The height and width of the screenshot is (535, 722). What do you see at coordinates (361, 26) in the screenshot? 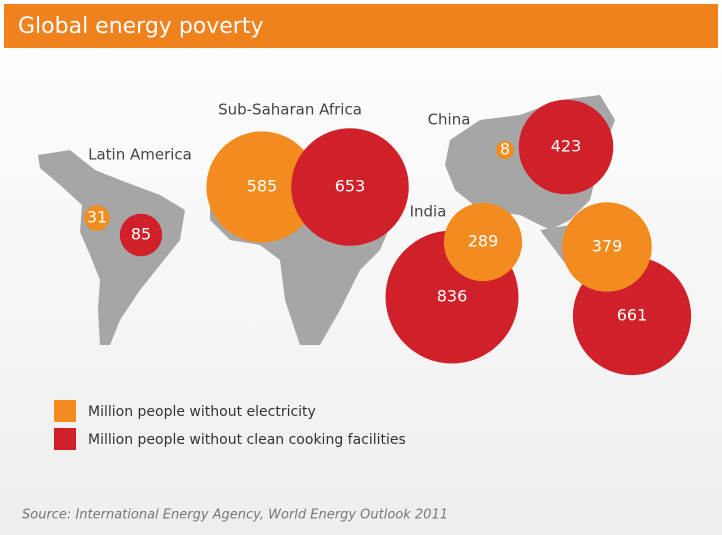
I see `header-bar` at bounding box center [361, 26].